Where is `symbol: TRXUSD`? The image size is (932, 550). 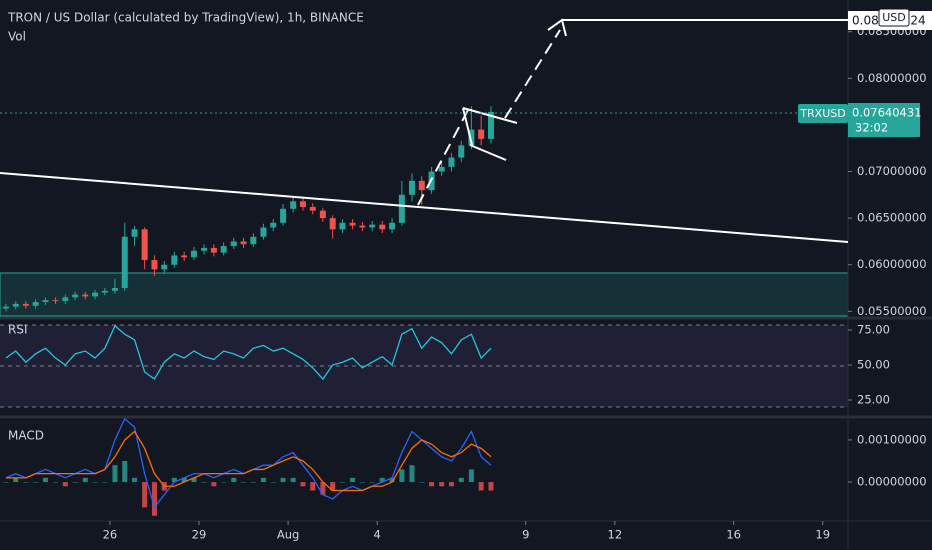
symbol: TRXUSD is located at coordinates (822, 113).